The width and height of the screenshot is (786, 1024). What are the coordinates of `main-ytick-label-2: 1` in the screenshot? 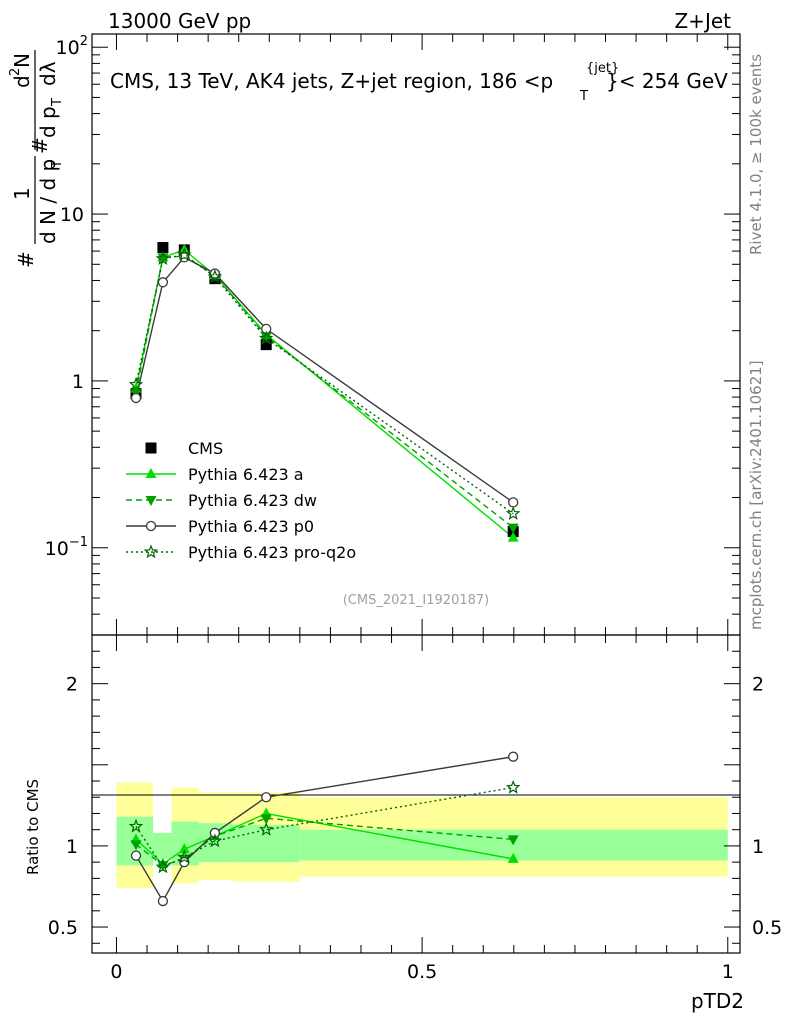 It's located at (78, 382).